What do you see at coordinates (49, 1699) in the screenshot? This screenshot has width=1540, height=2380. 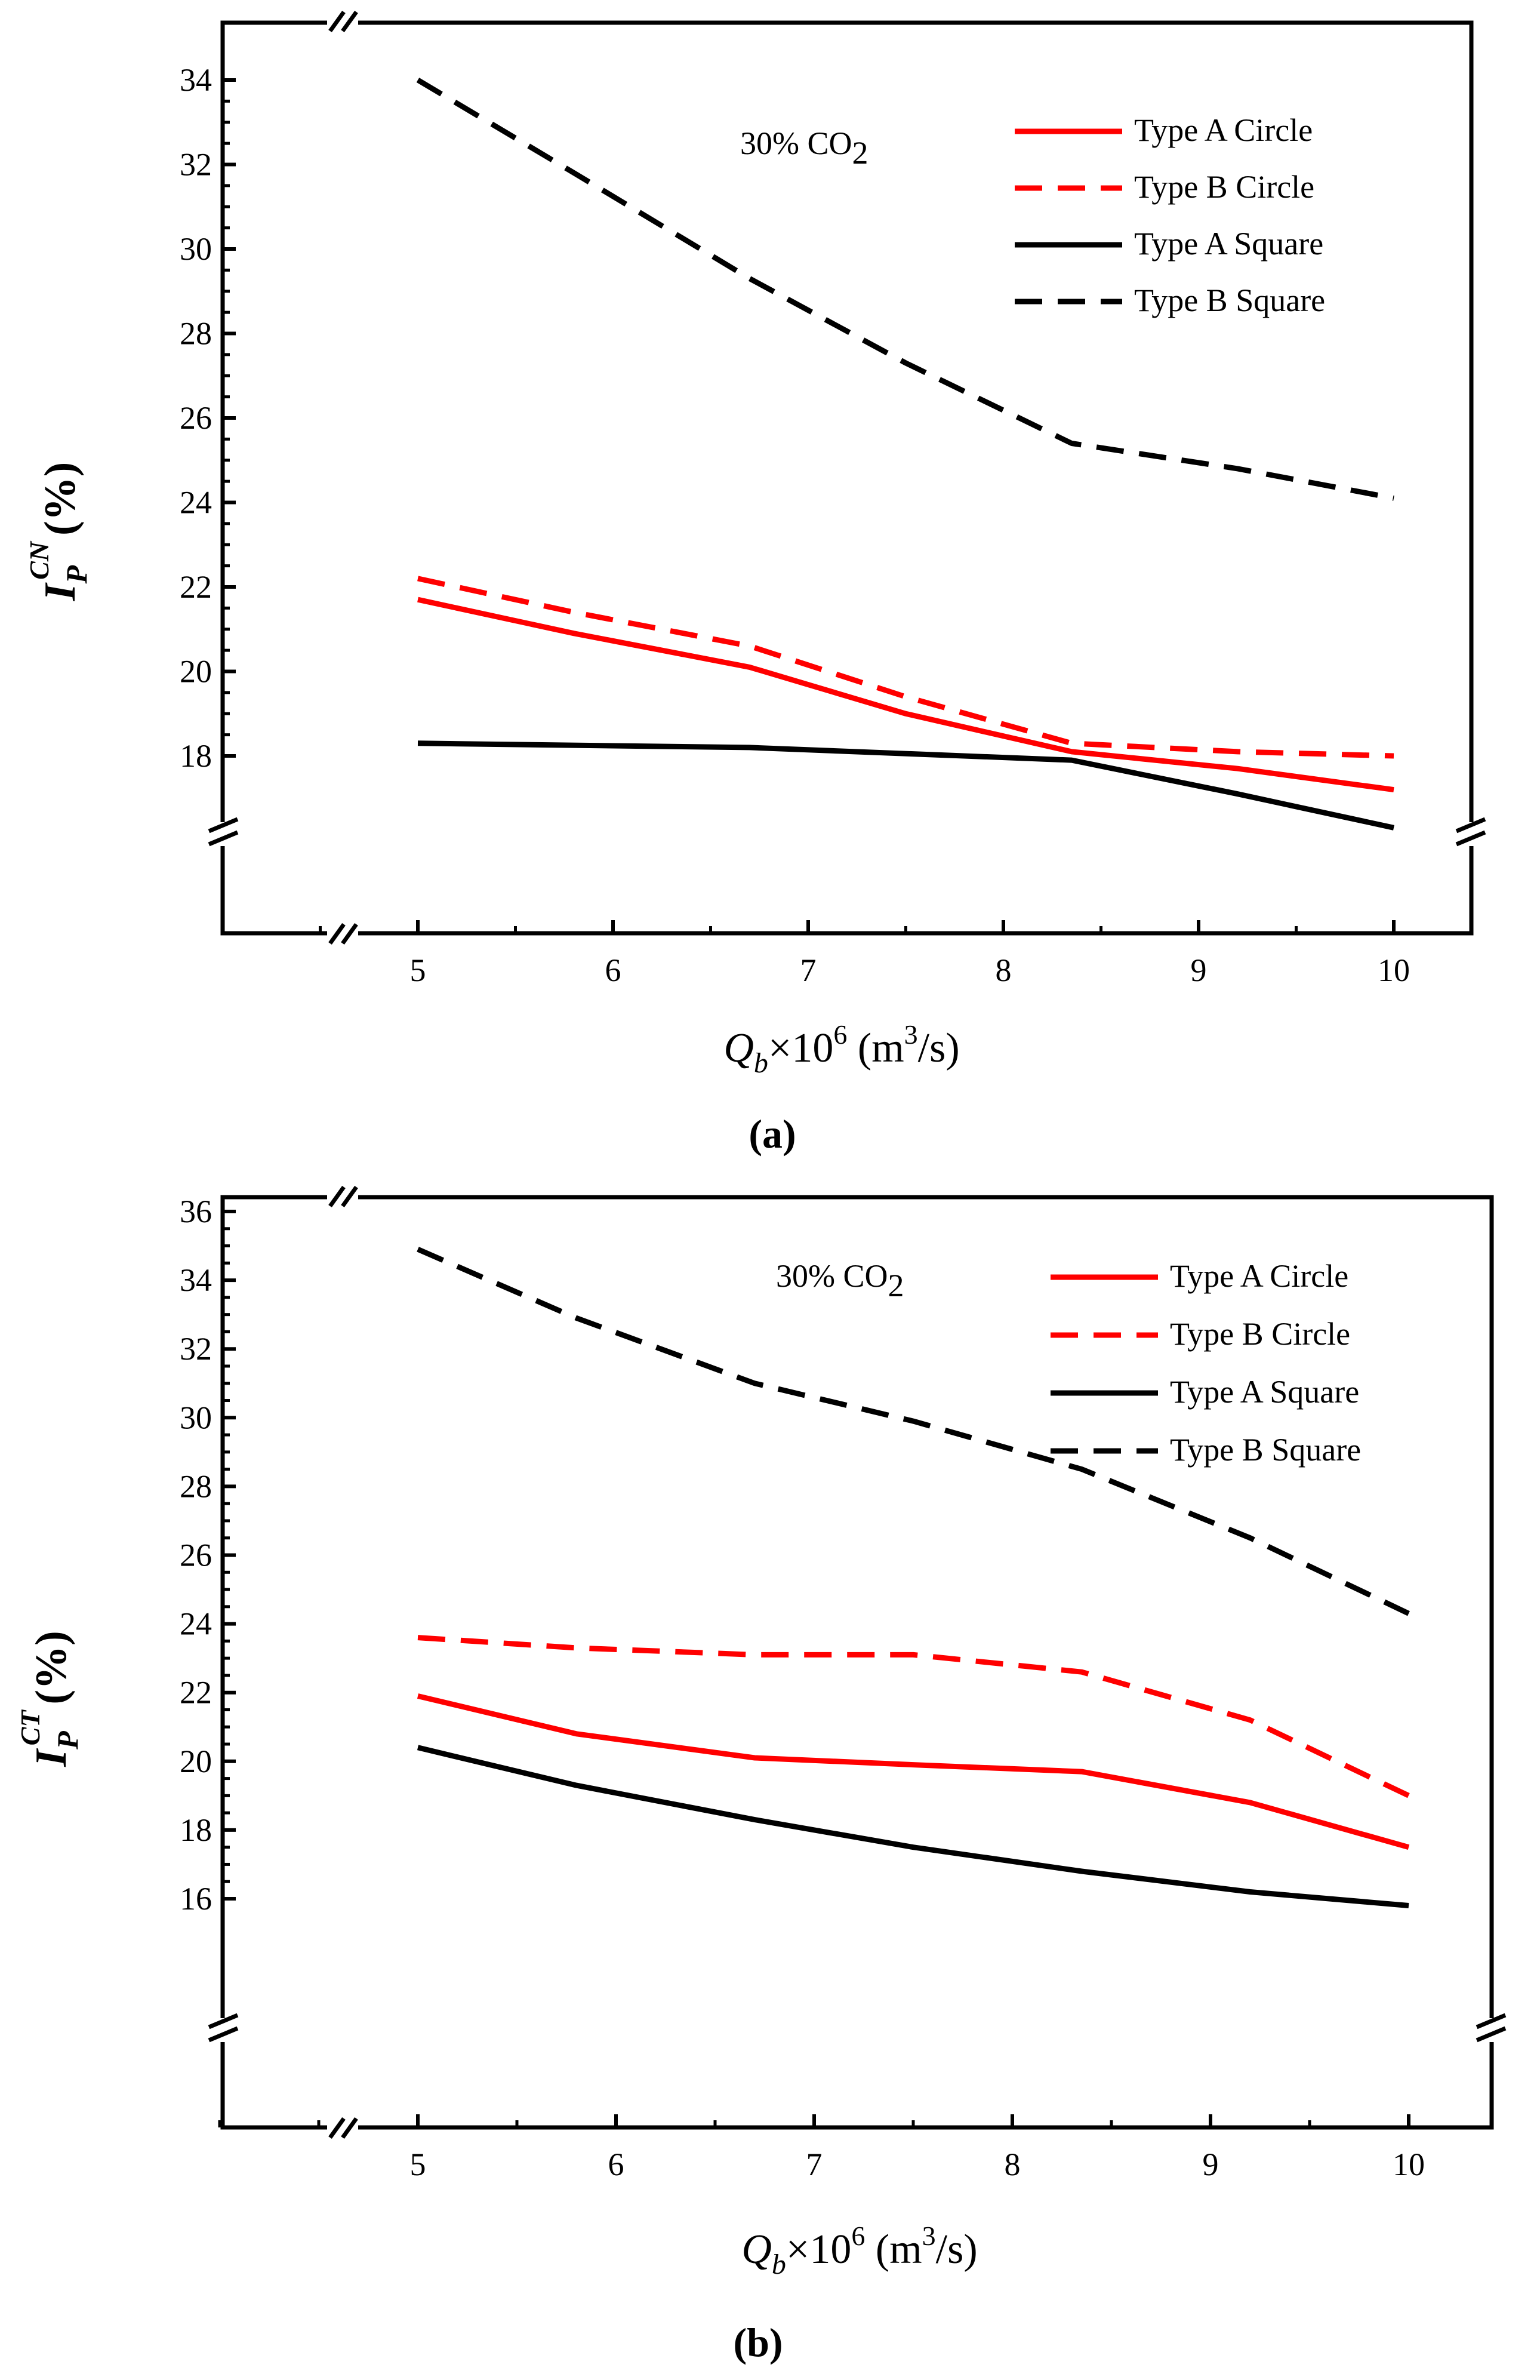 I see `y-axis-title: IPCT(%)` at bounding box center [49, 1699].